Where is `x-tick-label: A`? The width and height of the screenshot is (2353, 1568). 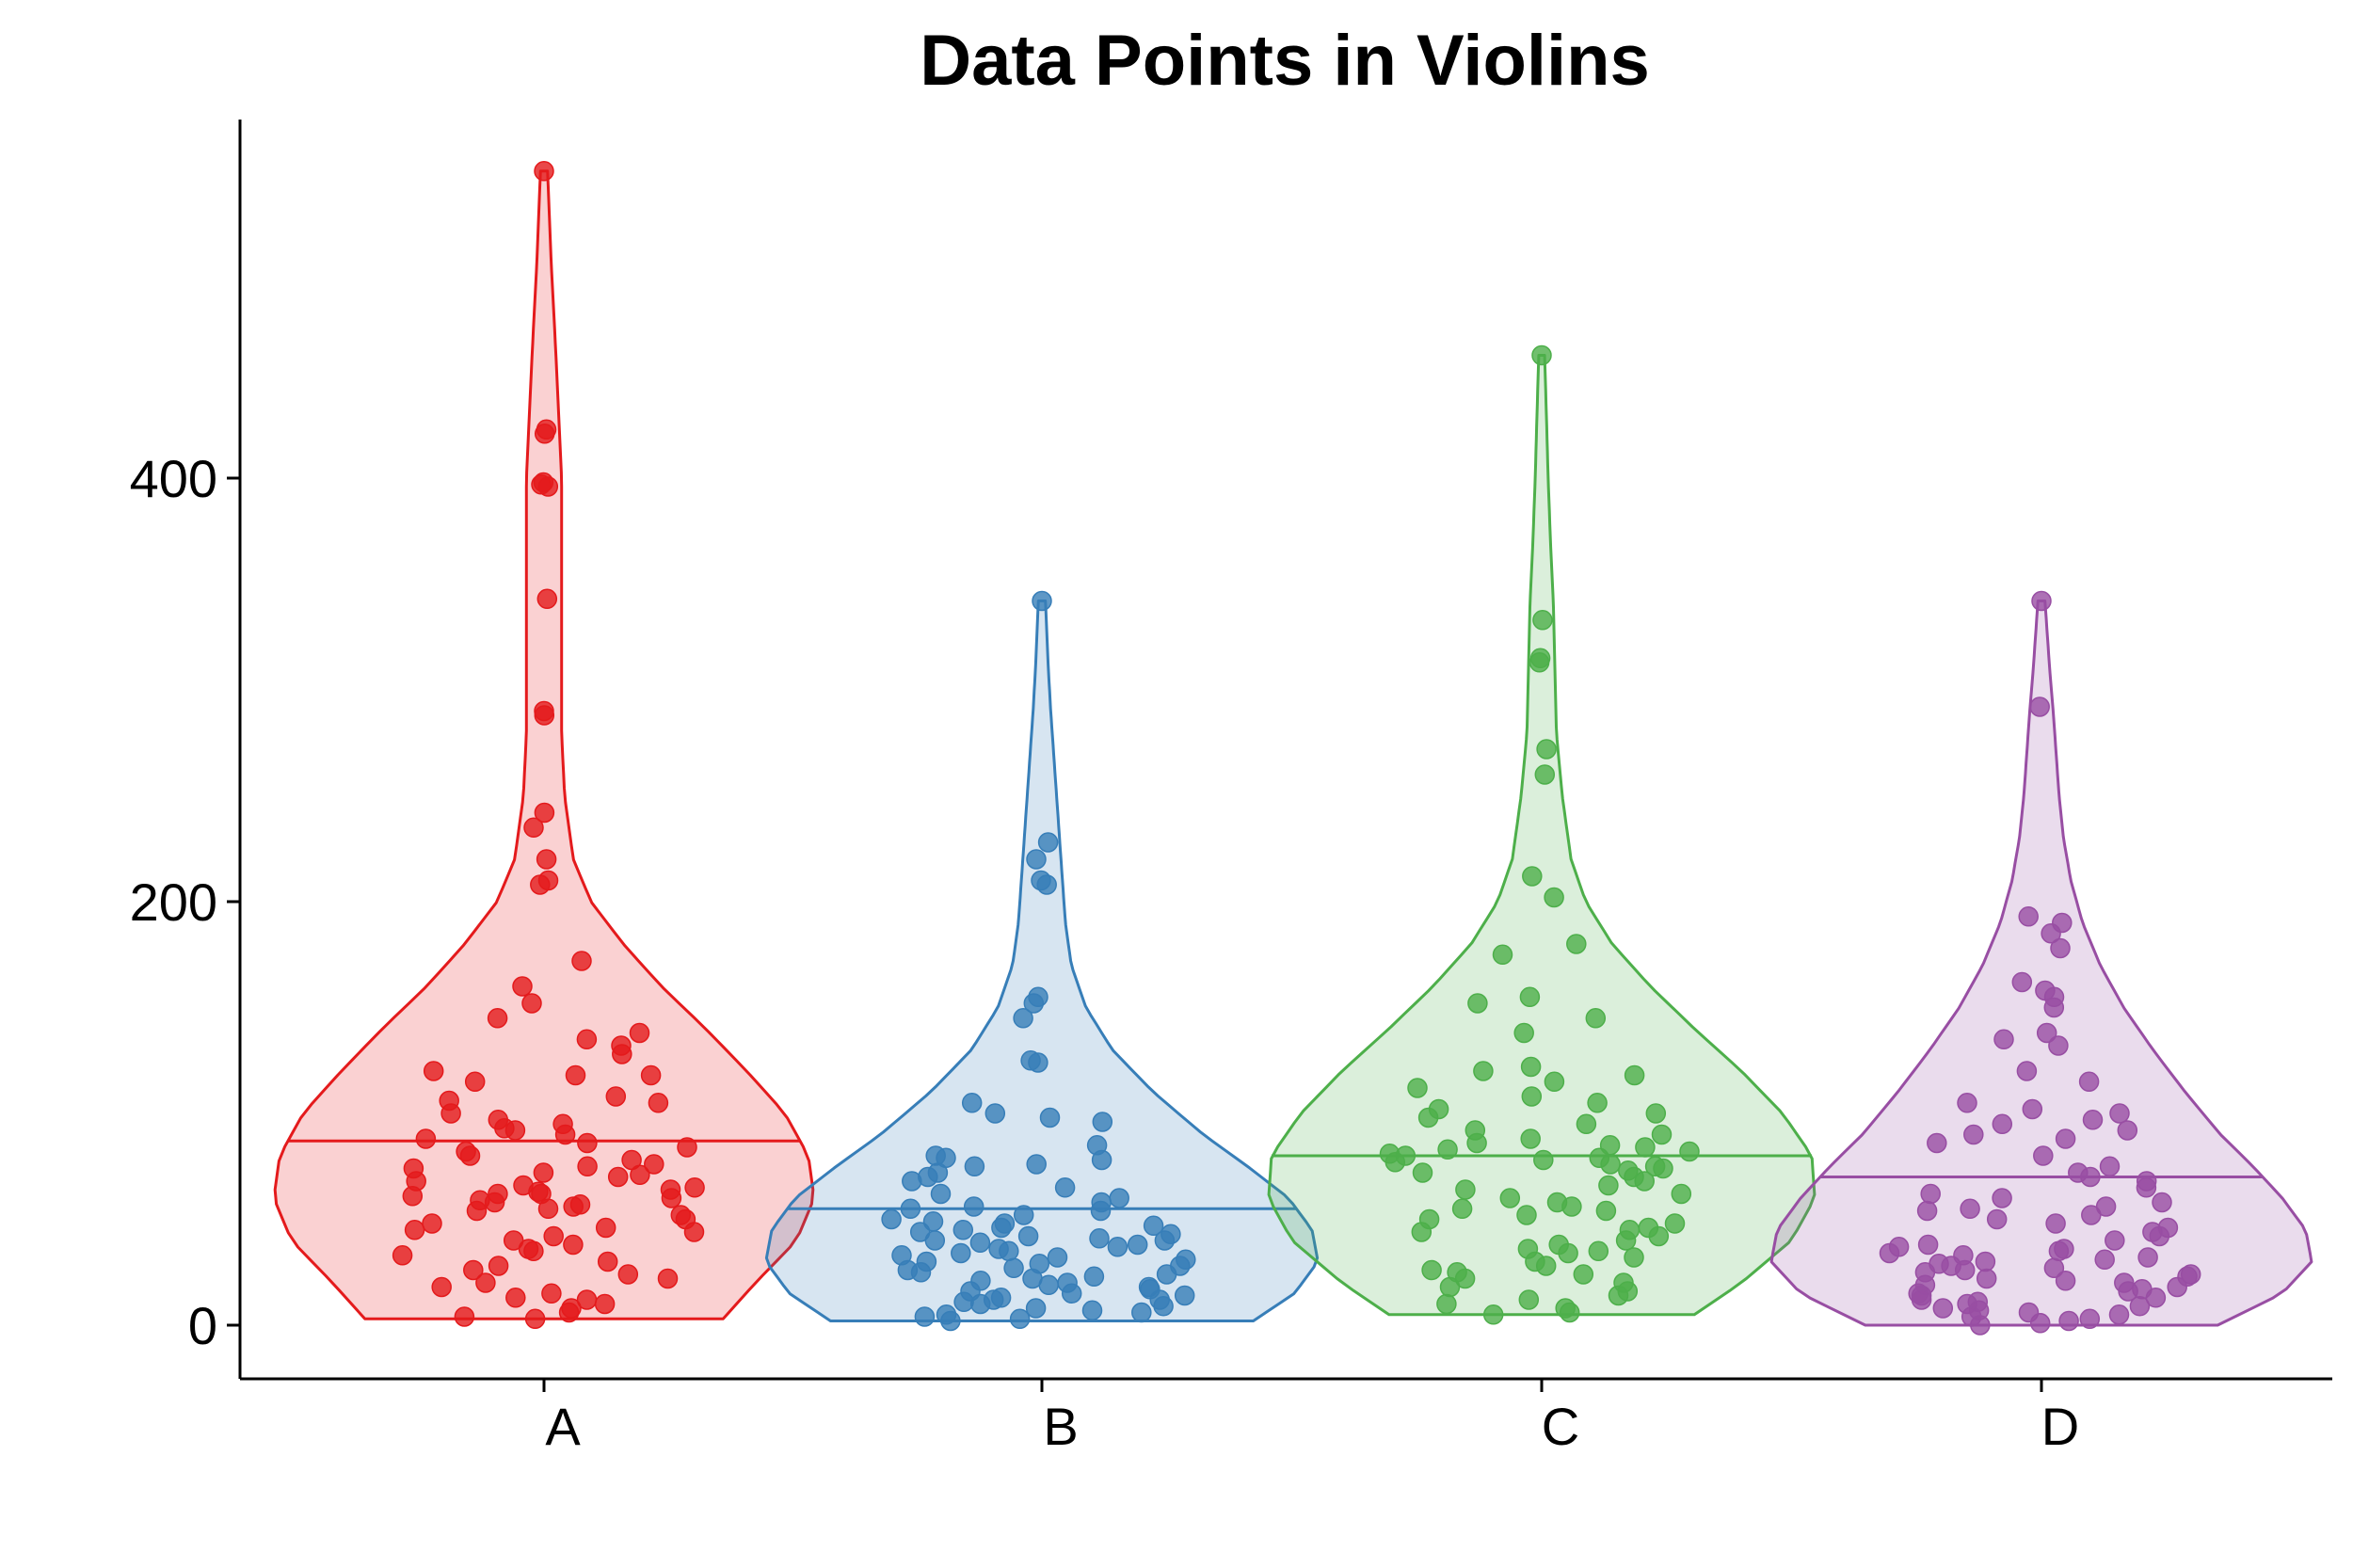 x-tick-label: A is located at coordinates (563, 1426).